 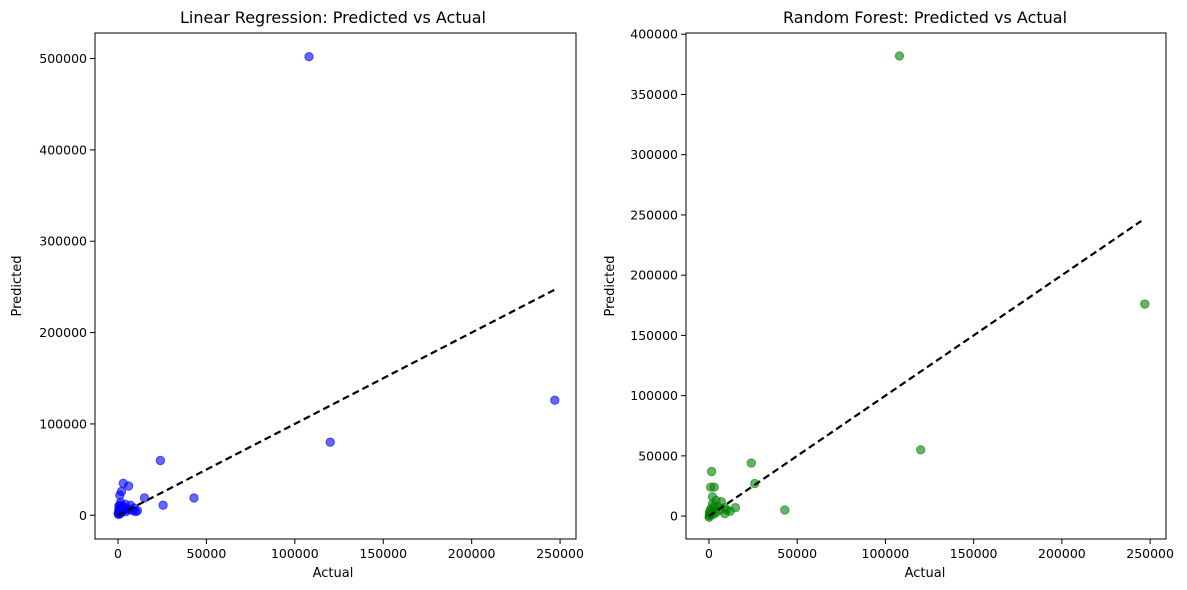 What do you see at coordinates (654, 335) in the screenshot?
I see `y-tick-label: 150000` at bounding box center [654, 335].